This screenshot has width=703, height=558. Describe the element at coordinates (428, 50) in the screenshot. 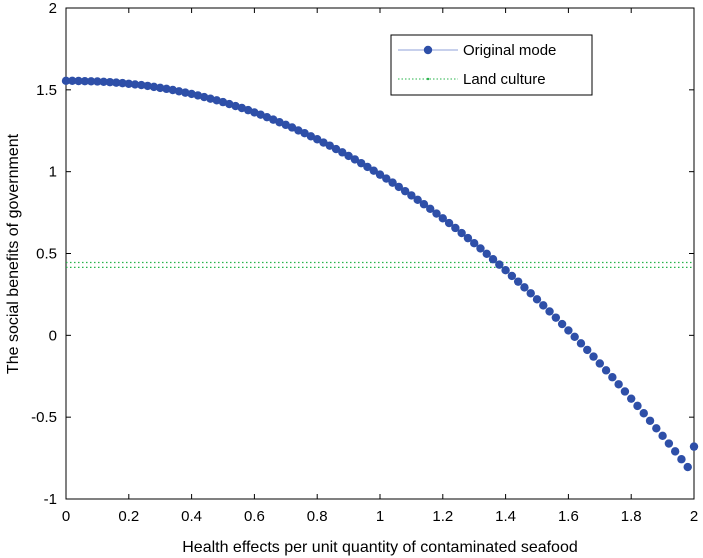

I see `legend-marker-original-mode` at that location.